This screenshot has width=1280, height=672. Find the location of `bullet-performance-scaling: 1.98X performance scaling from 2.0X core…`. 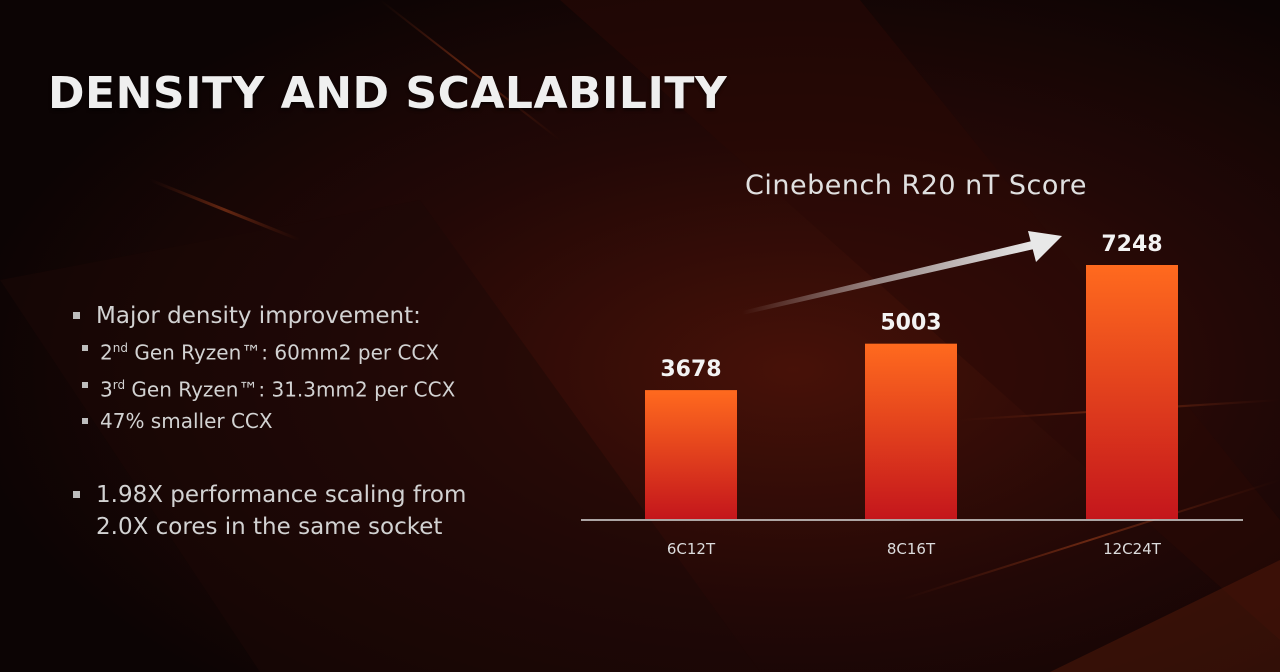

bullet-performance-scaling: 1.98X performance scaling from 2.0X core… is located at coordinates (280, 511).